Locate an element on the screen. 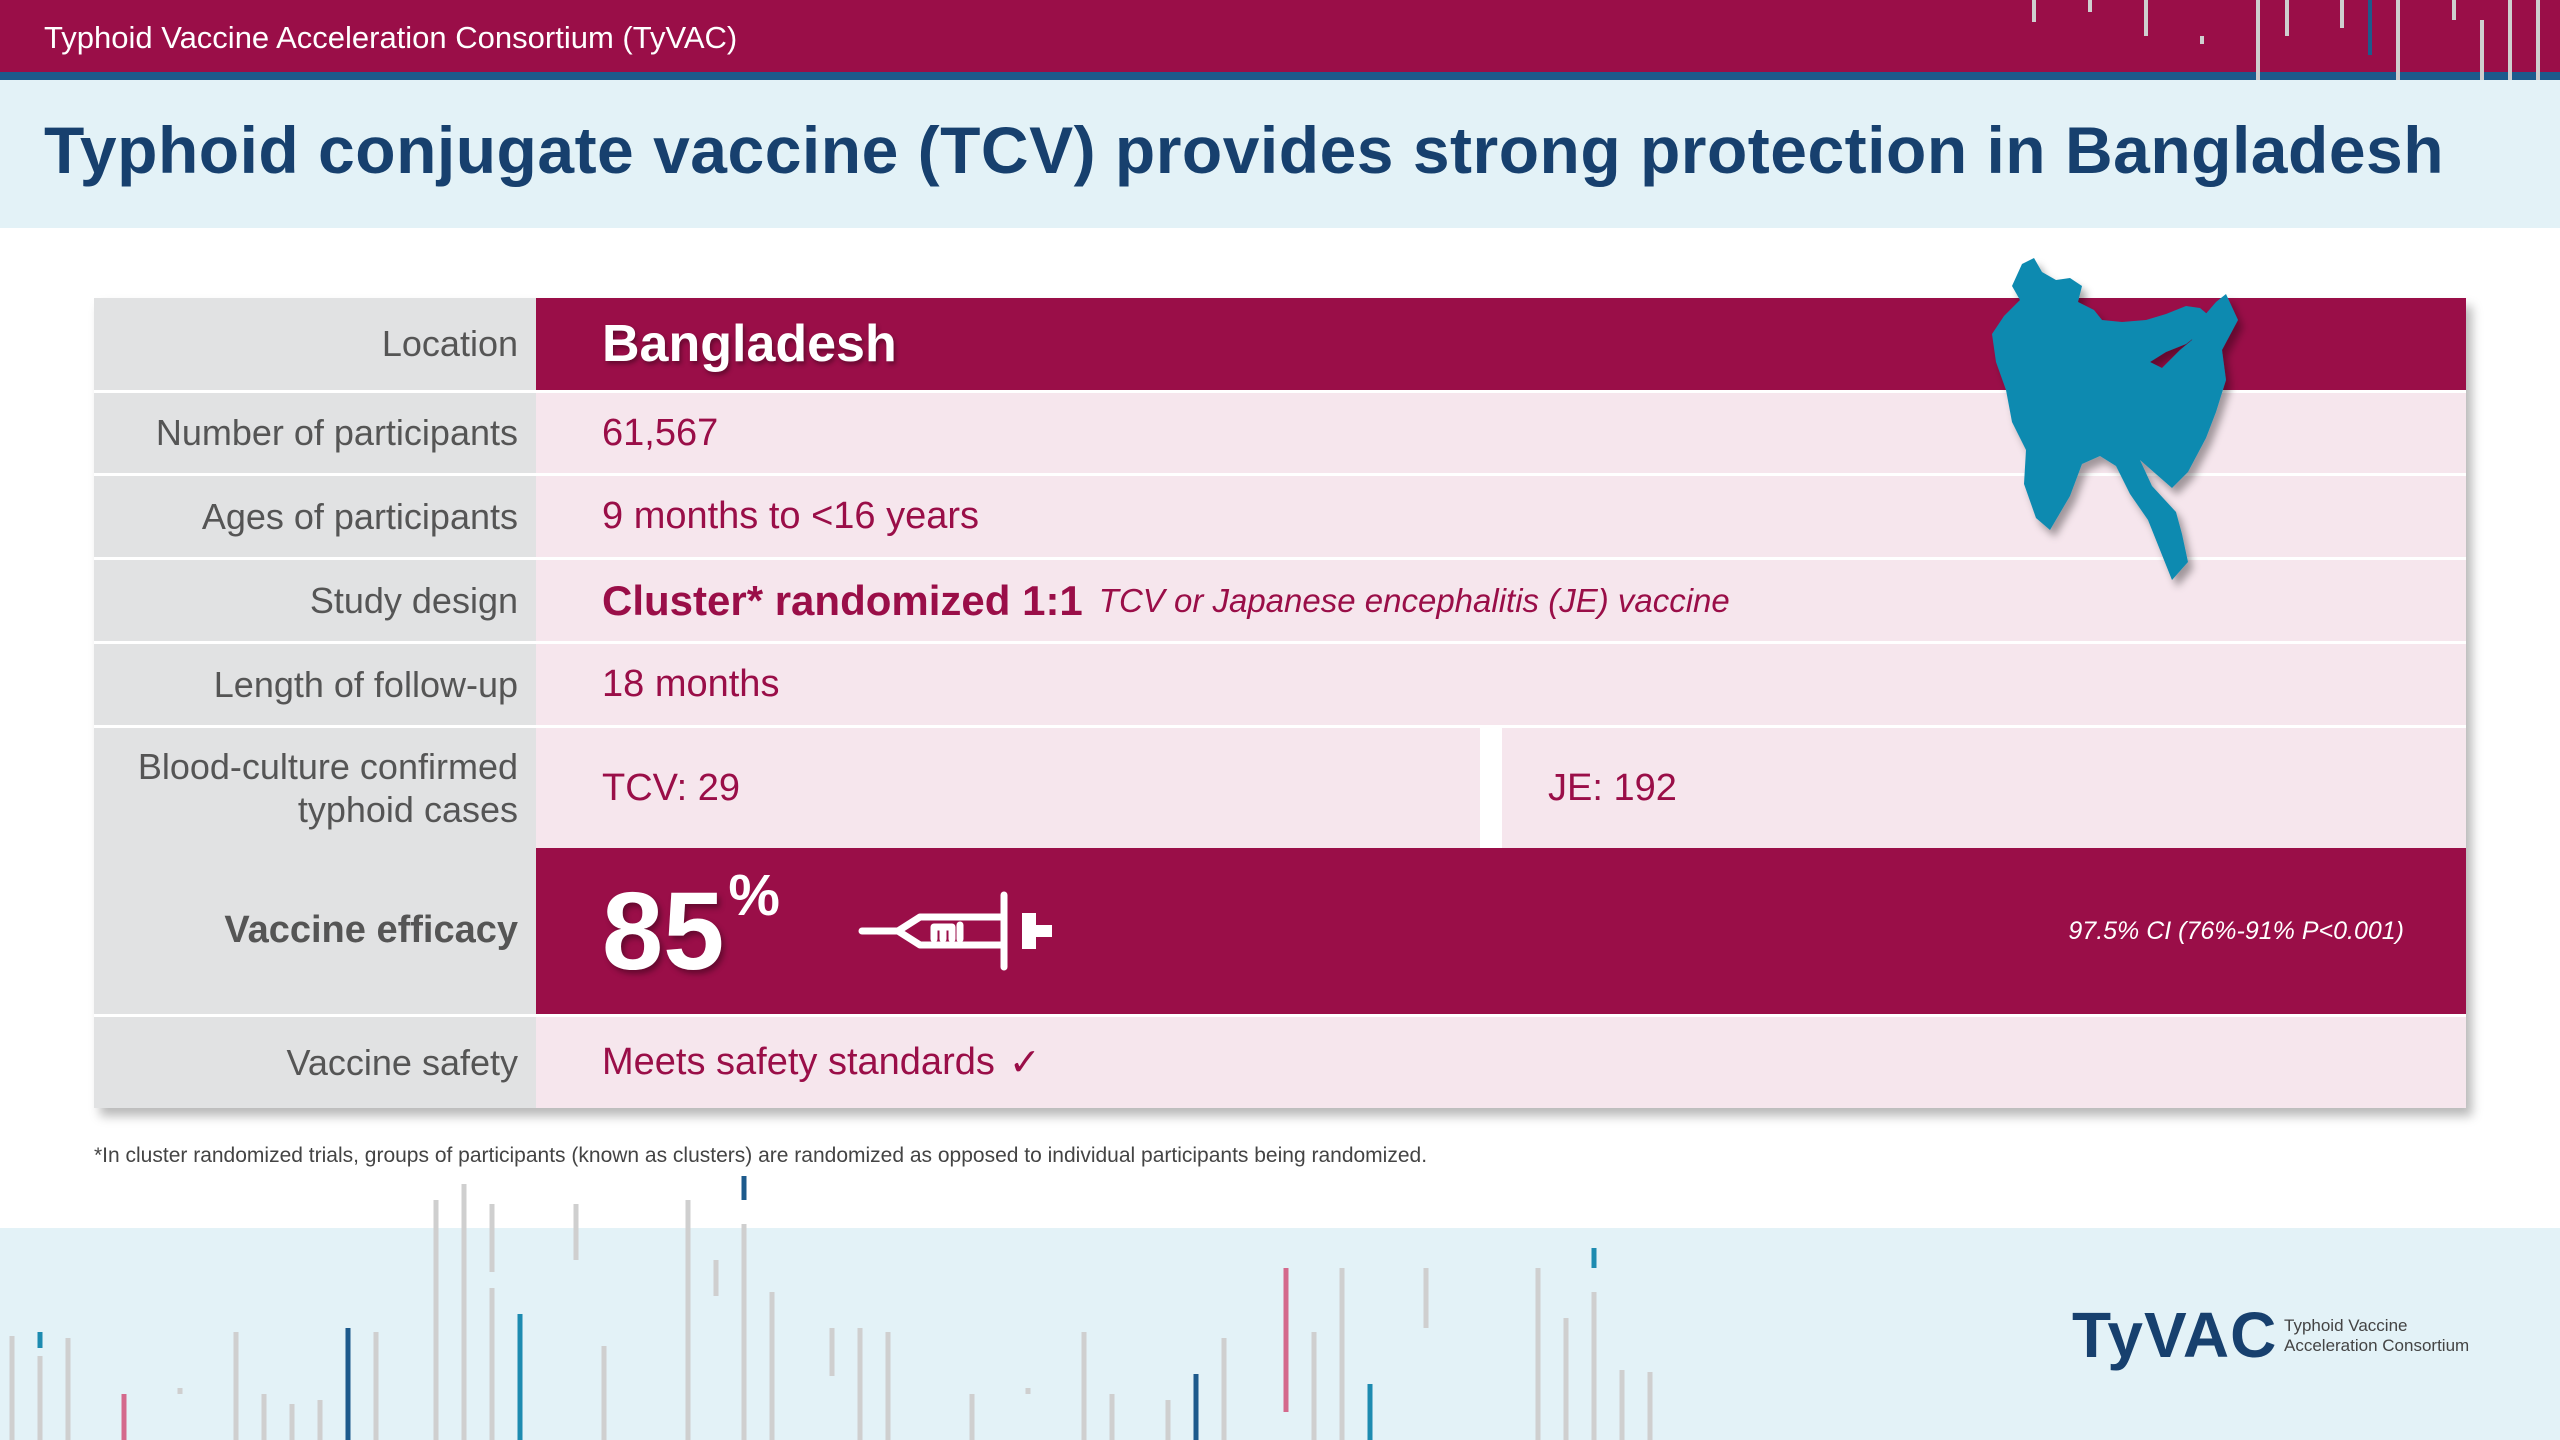  top-bar-divider is located at coordinates (1280, 76).